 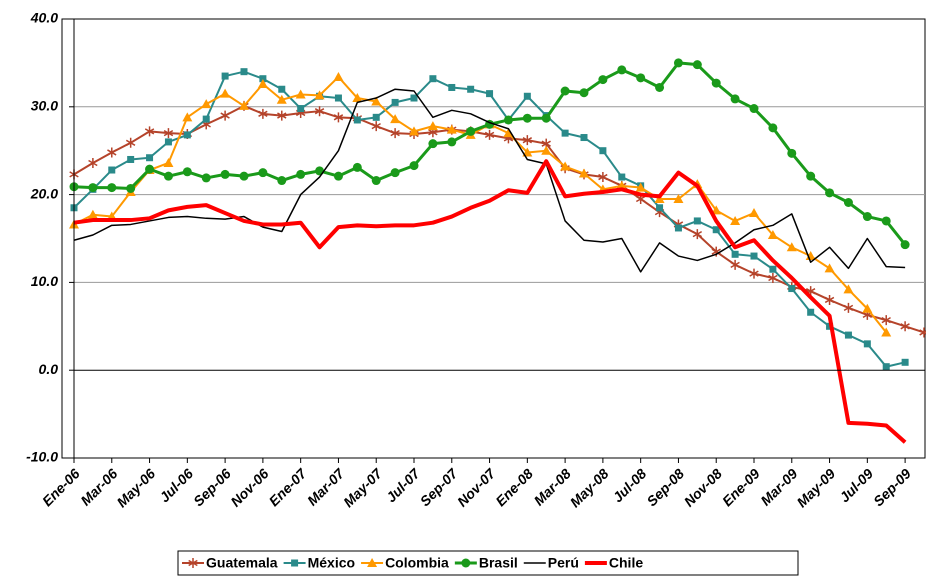 What do you see at coordinates (212, 487) in the screenshot?
I see `x-tick-label: Sep-06` at bounding box center [212, 487].